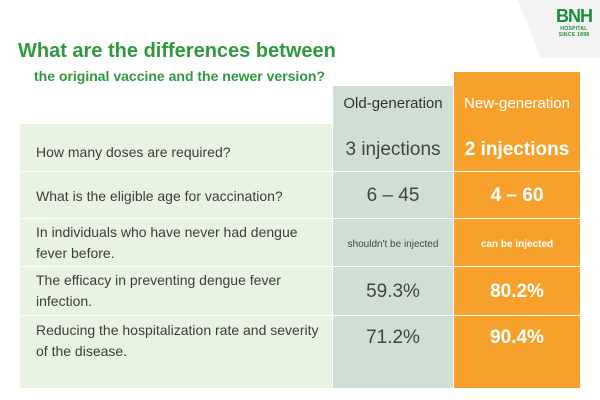 This screenshot has height=400, width=600. What do you see at coordinates (517, 291) in the screenshot?
I see `new-efficacy-value: 80.2%` at bounding box center [517, 291].